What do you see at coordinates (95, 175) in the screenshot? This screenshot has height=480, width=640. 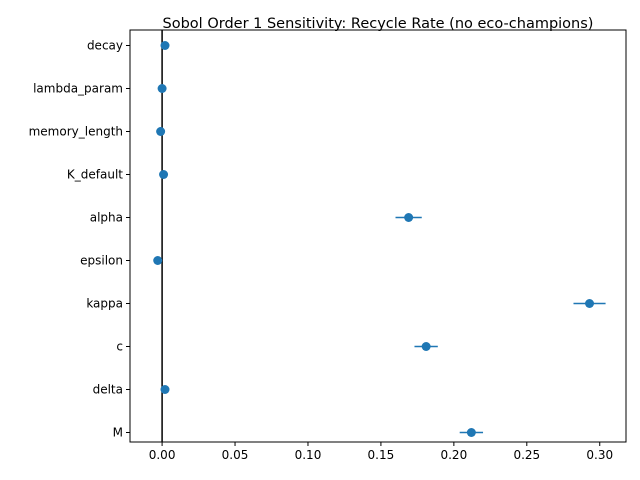 I see `y-tick-label: K_default` at bounding box center [95, 175].